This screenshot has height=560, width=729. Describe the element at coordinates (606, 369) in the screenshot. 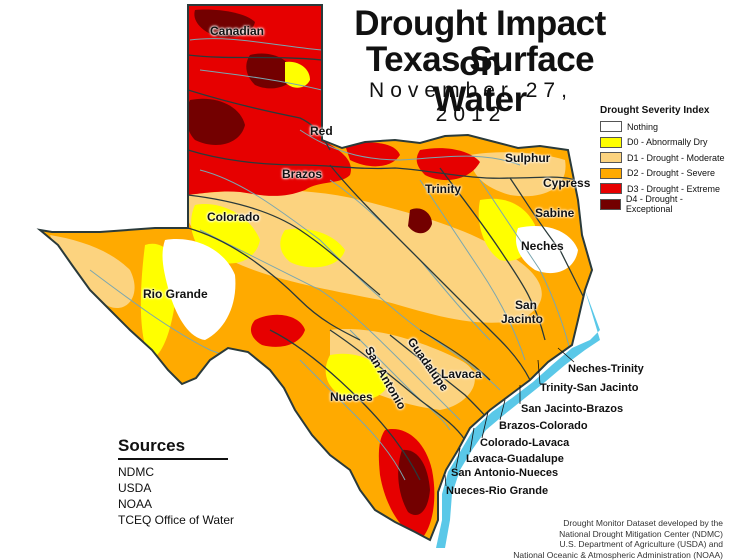

I see `coastal-label-neches-trinity: Neches-Trinity` at that location.